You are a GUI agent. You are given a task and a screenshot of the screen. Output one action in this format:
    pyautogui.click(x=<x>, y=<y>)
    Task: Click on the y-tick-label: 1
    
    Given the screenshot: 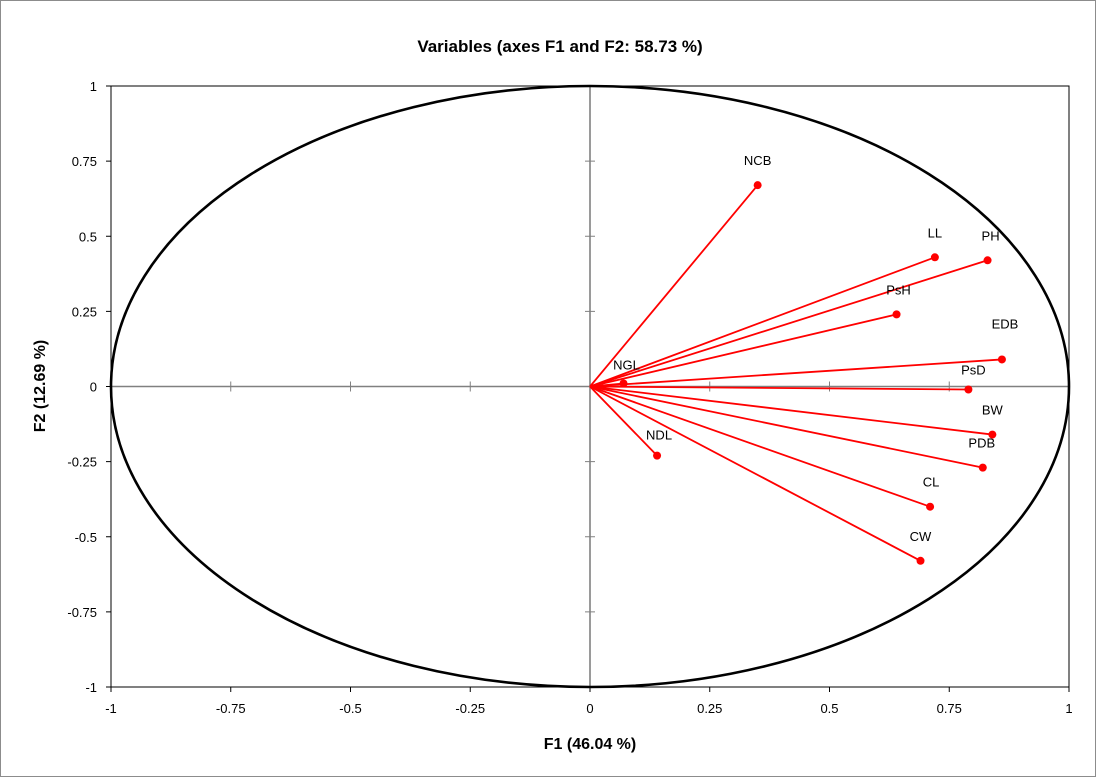 What is the action you would take?
    pyautogui.click(x=93, y=86)
    